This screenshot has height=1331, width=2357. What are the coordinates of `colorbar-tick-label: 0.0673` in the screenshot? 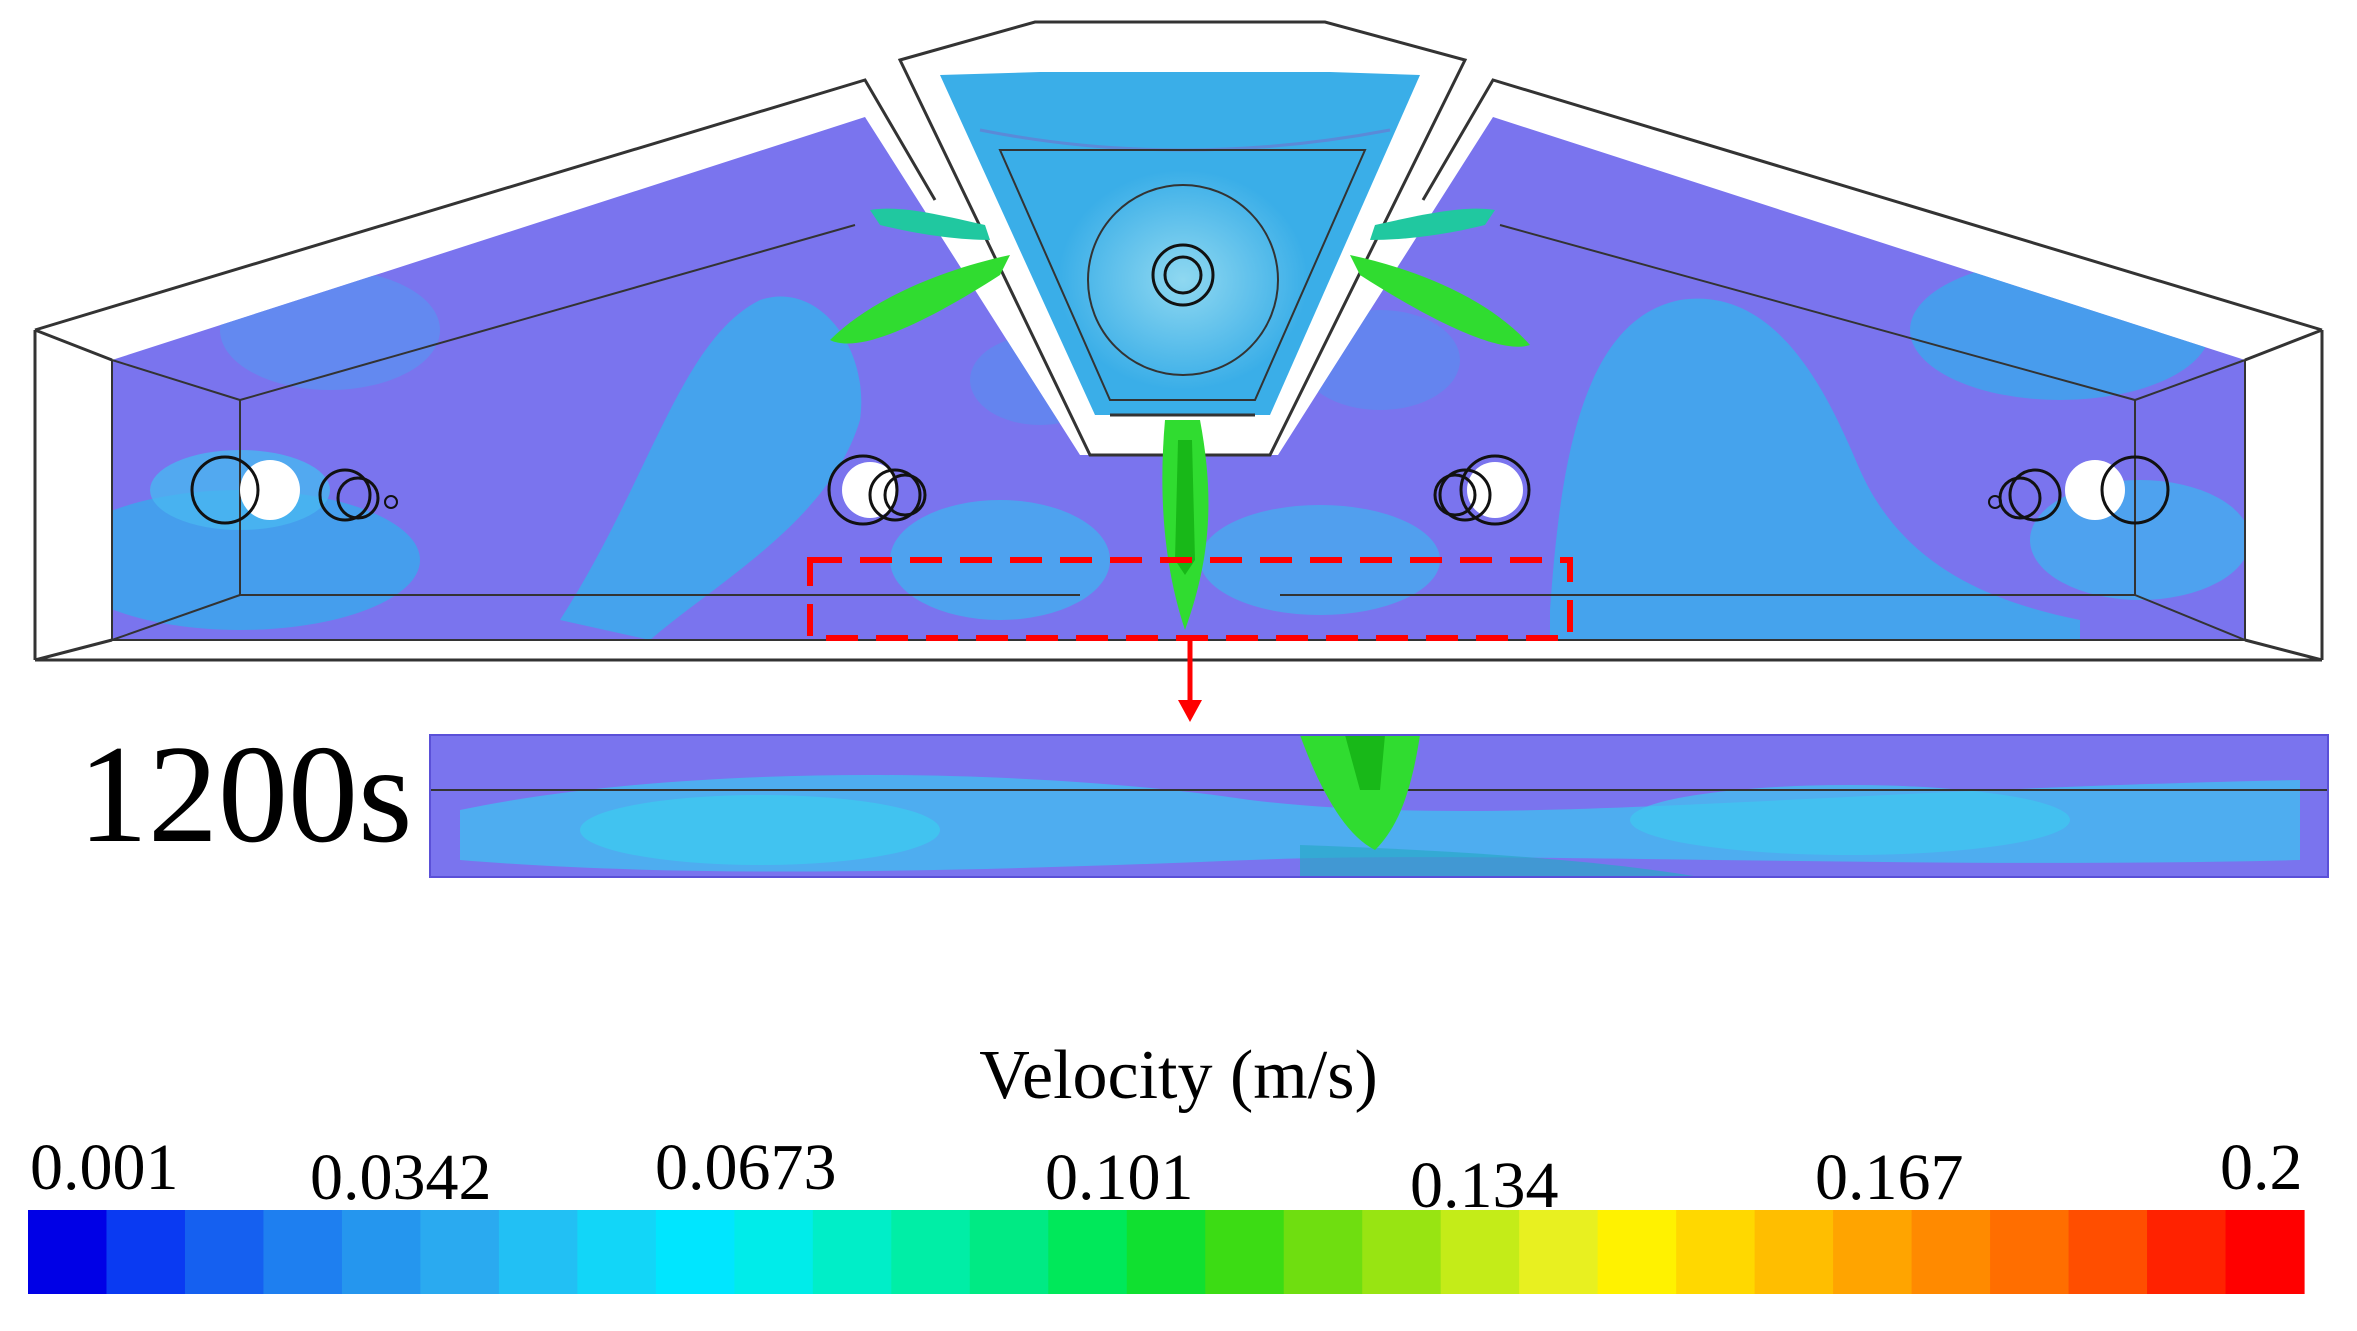 It's located at (746, 1167).